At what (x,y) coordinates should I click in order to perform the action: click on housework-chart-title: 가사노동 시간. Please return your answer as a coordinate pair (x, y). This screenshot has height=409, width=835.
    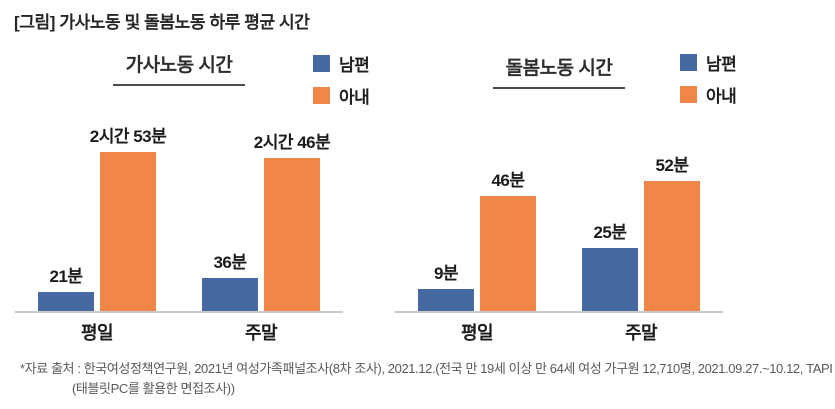
    Looking at the image, I should click on (179, 68).